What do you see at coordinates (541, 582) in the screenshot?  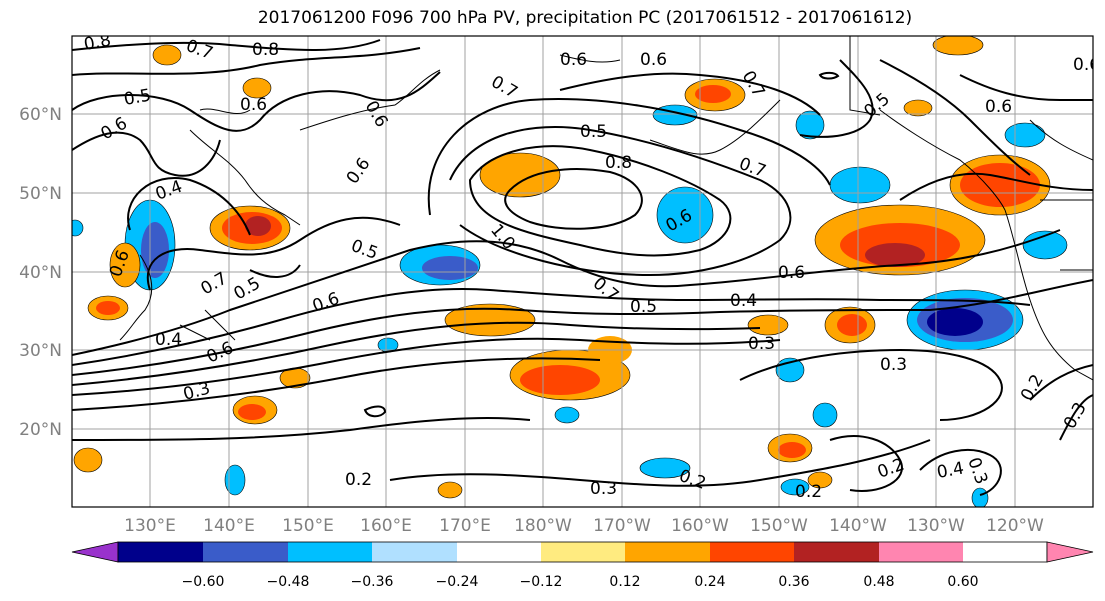 I see `colorbar-tick-label: −0.12` at bounding box center [541, 582].